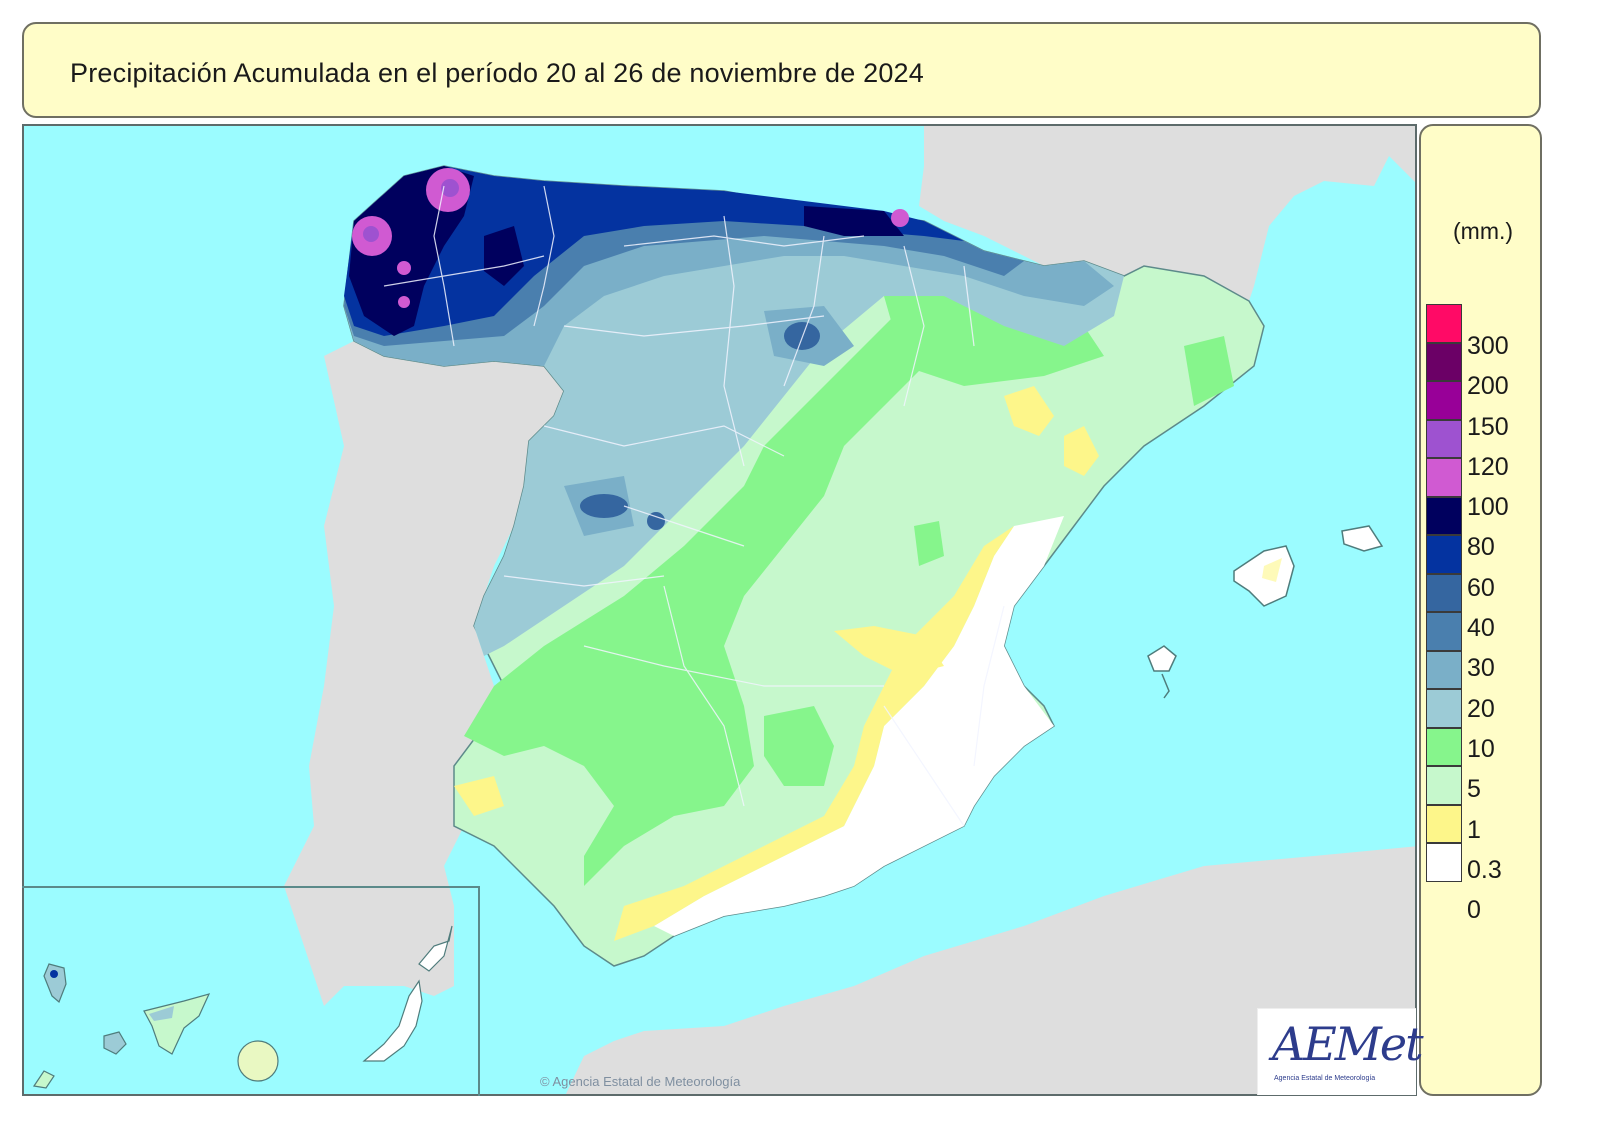  Describe the element at coordinates (251, 991) in the screenshot. I see `canary-islands-inset` at that location.